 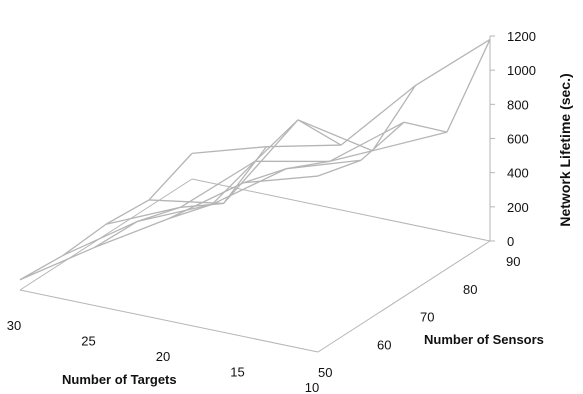 I want to click on x-tick-label: 15, so click(x=237, y=372).